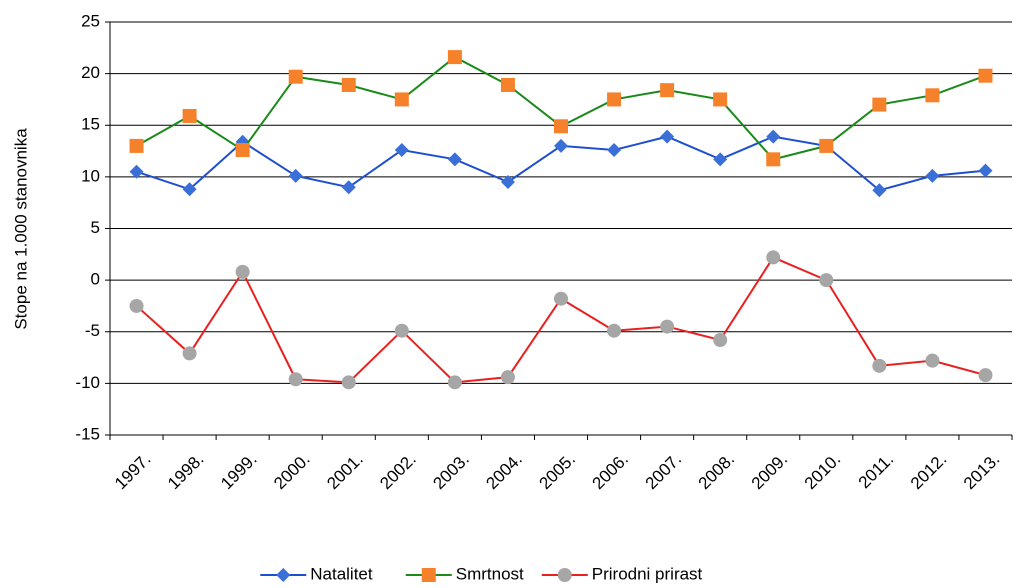 Image resolution: width=1014 pixels, height=588 pixels. What do you see at coordinates (490, 573) in the screenshot?
I see `legend-label: Smrtnost` at bounding box center [490, 573].